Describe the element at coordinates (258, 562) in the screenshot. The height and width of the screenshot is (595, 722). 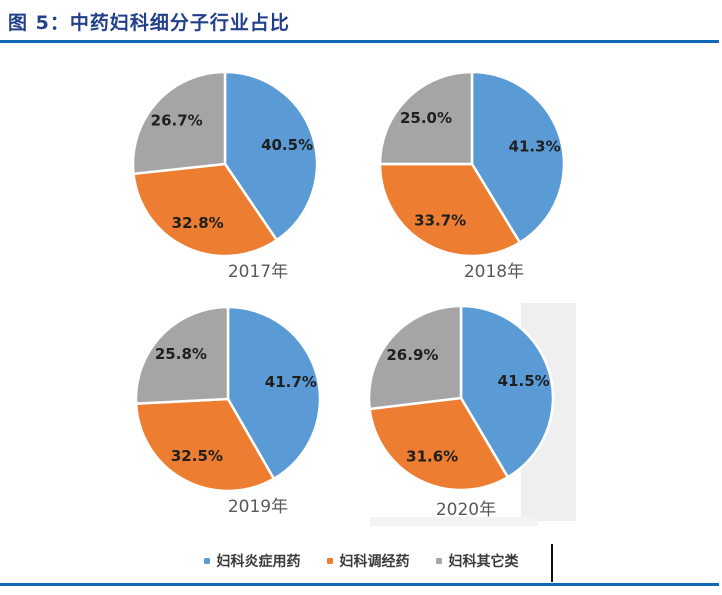
I see `legend-label: 妇科炎症用药` at that location.